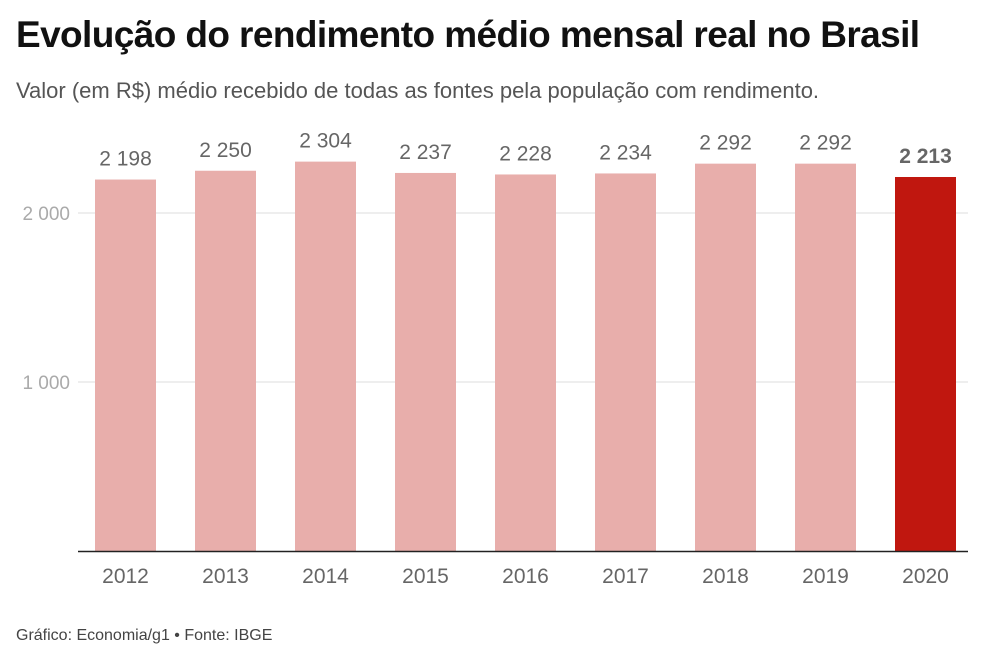 The height and width of the screenshot is (667, 984). What do you see at coordinates (725, 357) in the screenshot?
I see `bar-2018` at bounding box center [725, 357].